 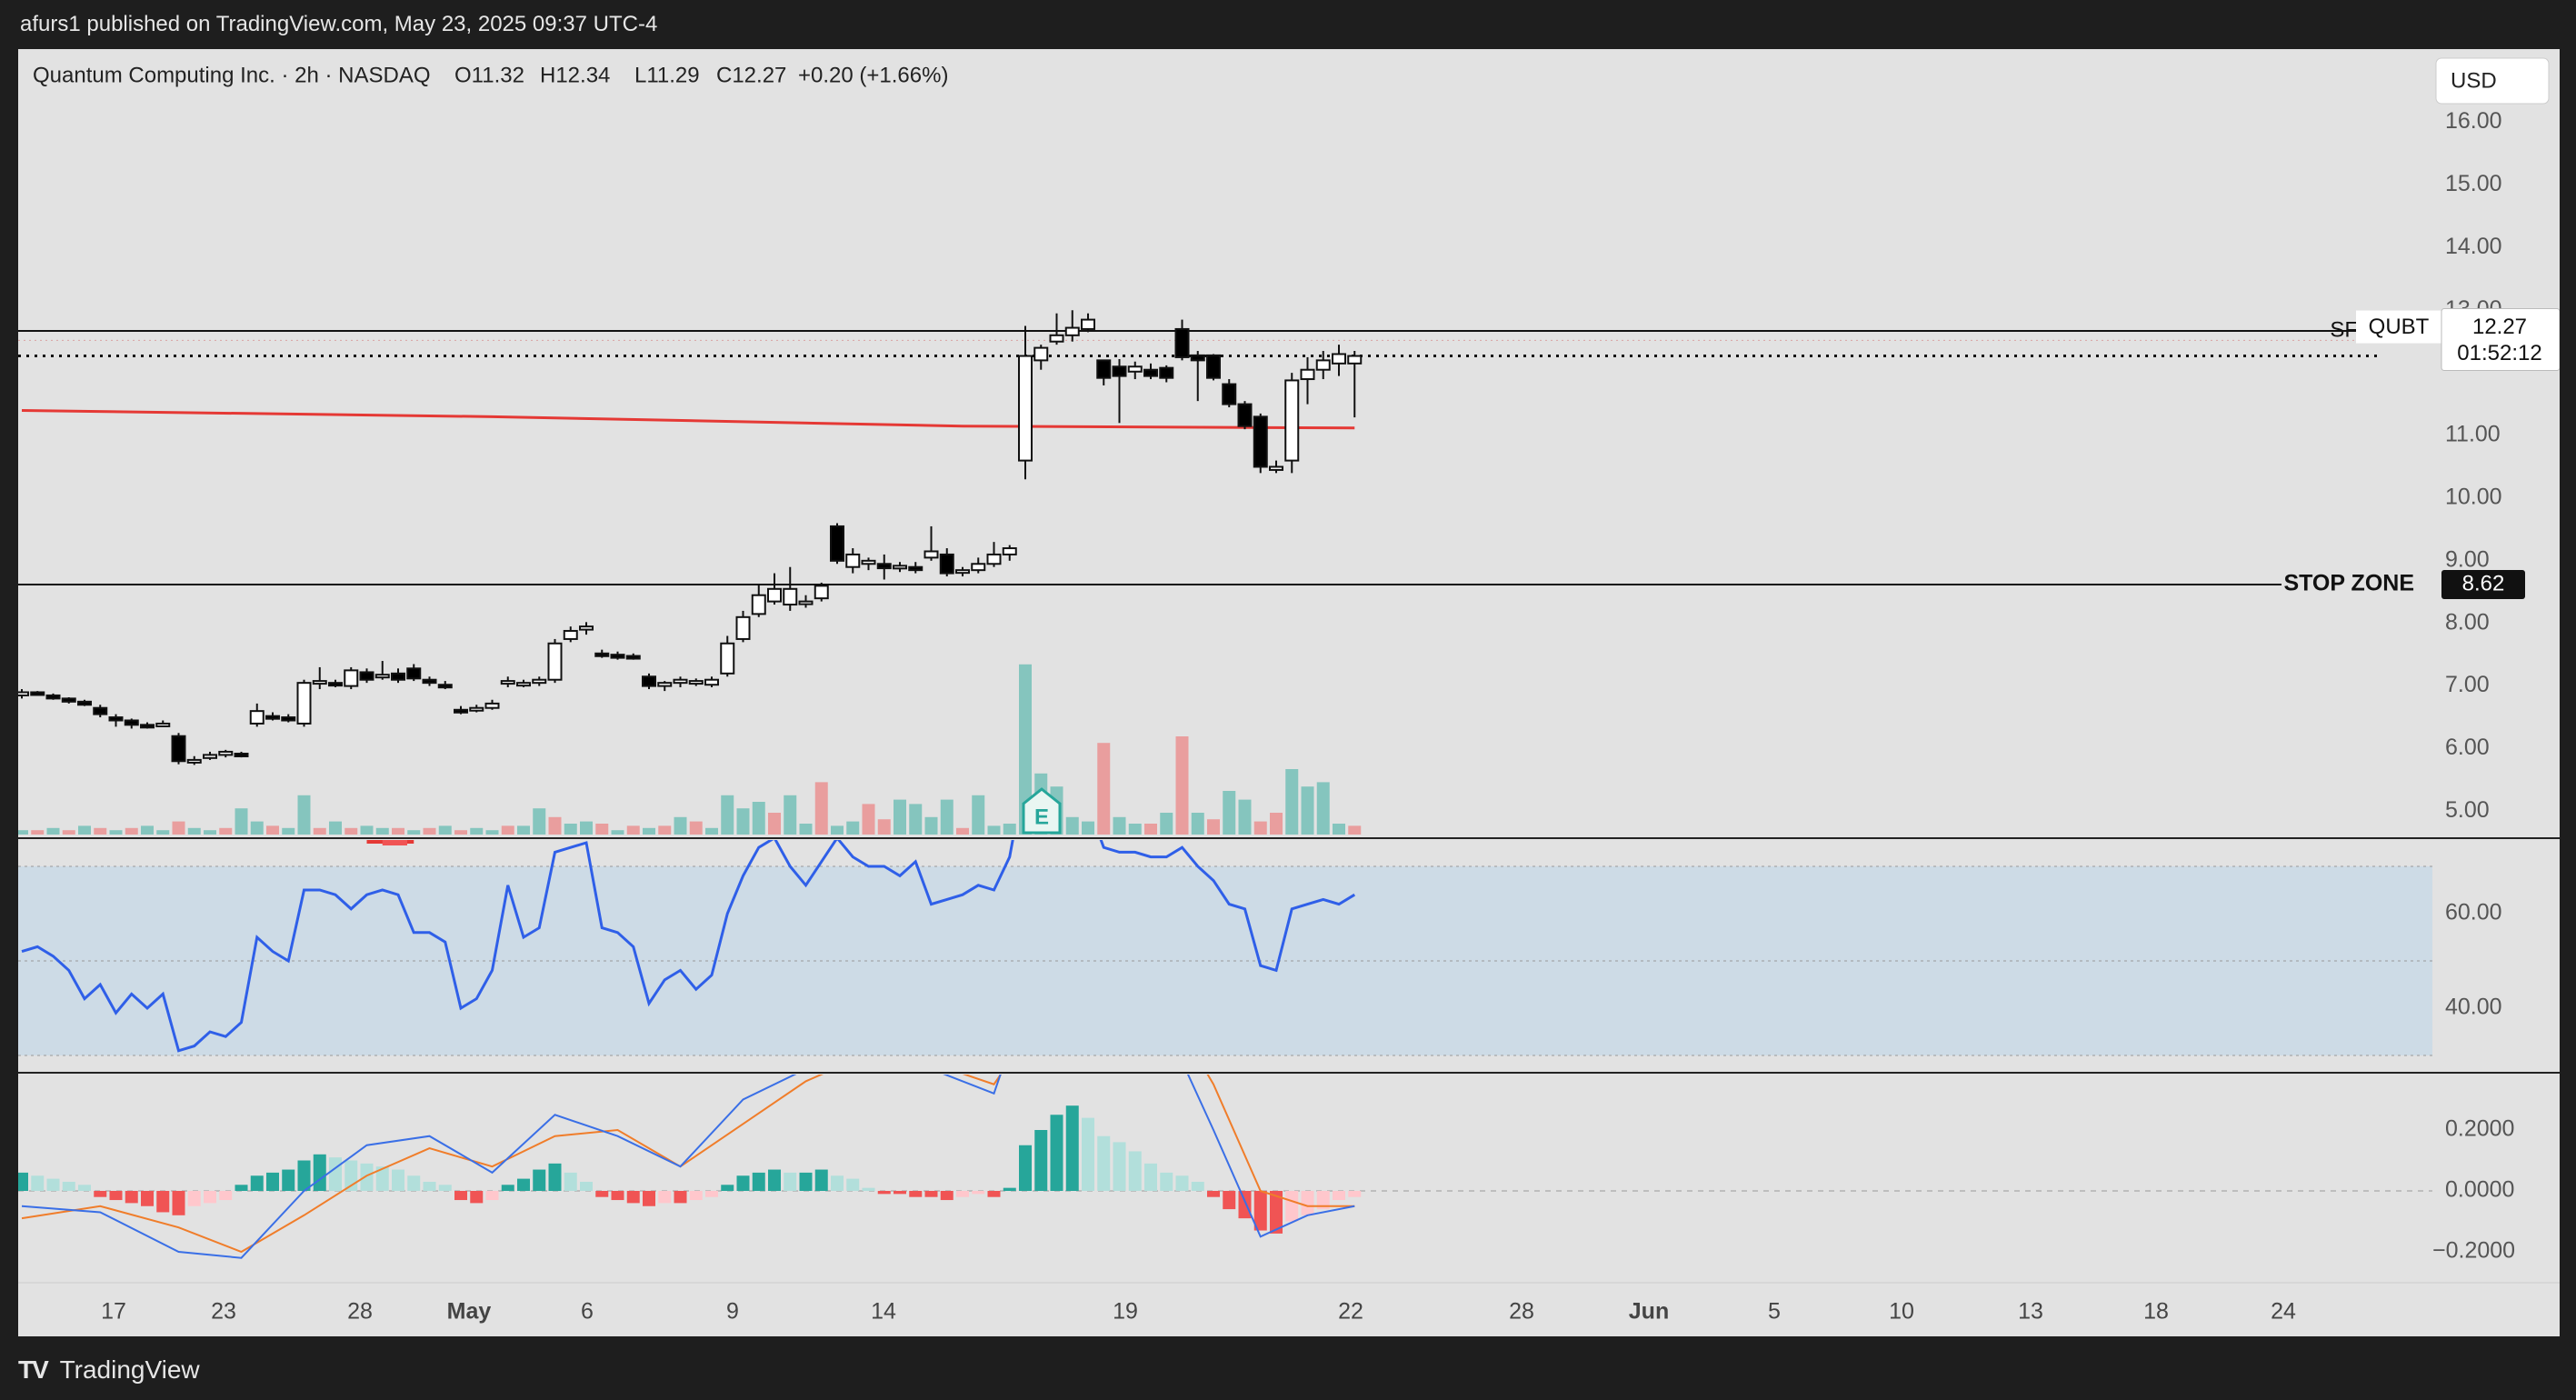 What do you see at coordinates (129, 1369) in the screenshot?
I see `footer-brand: TradingView` at bounding box center [129, 1369].